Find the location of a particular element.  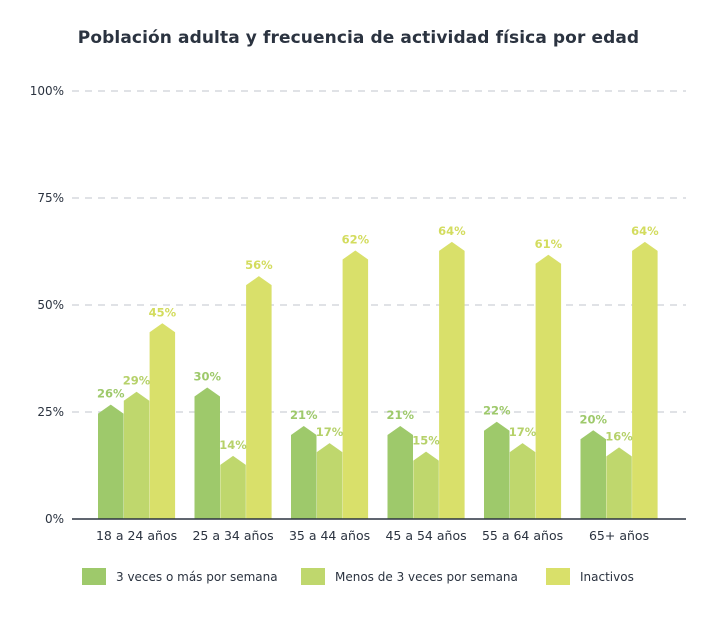

legend-swatch-inactive is located at coordinates (558, 576).